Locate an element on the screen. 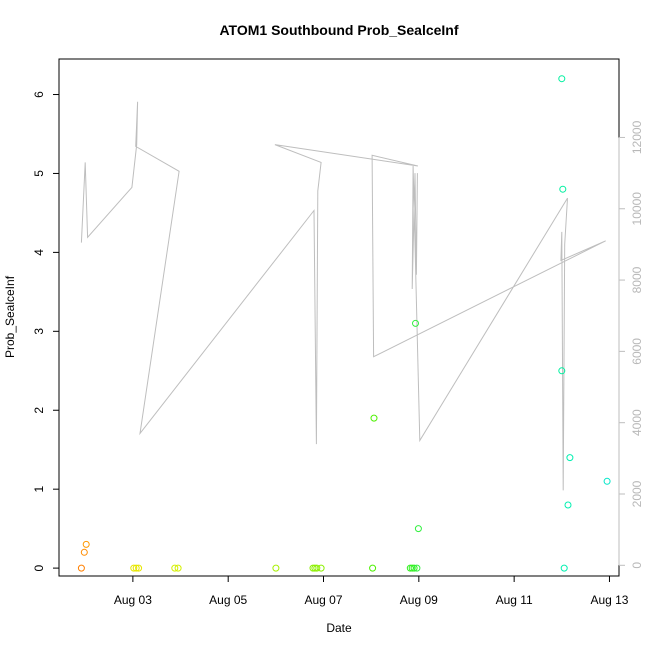 The width and height of the screenshot is (650, 650). y-axis-label: Prob_SealceInf is located at coordinates (10, 316).